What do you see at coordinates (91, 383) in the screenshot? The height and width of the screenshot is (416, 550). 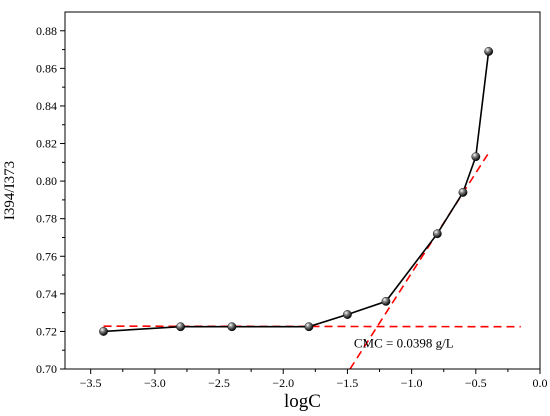 I see `x-tick-label: −3.5` at bounding box center [91, 383].